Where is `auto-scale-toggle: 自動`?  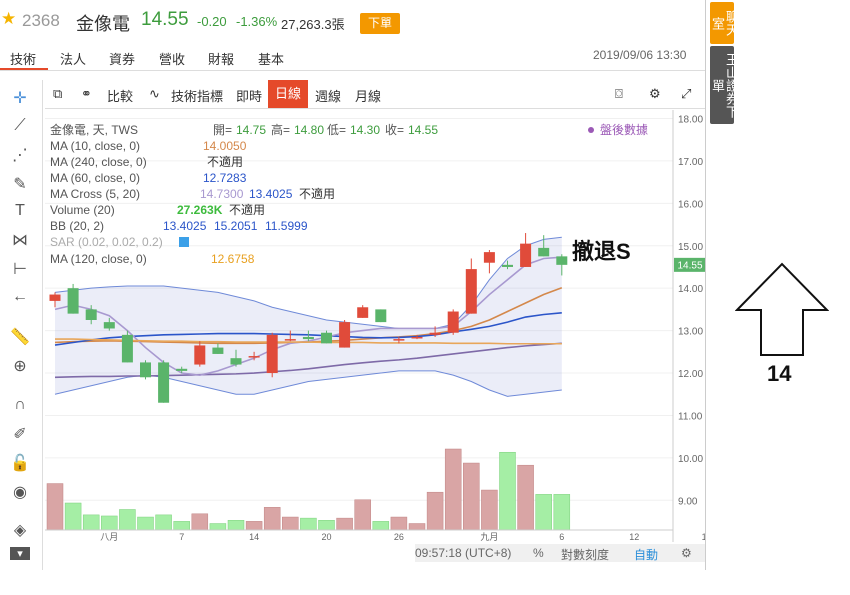 auto-scale-toggle: 自動 is located at coordinates (646, 555).